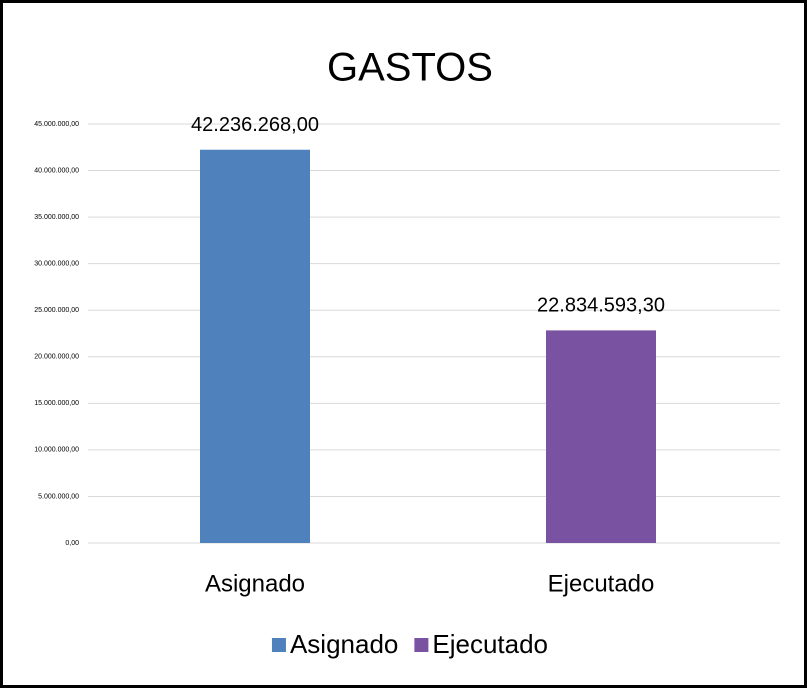 The width and height of the screenshot is (807, 688). Describe the element at coordinates (410, 68) in the screenshot. I see `chart-title: GASTOS` at that location.